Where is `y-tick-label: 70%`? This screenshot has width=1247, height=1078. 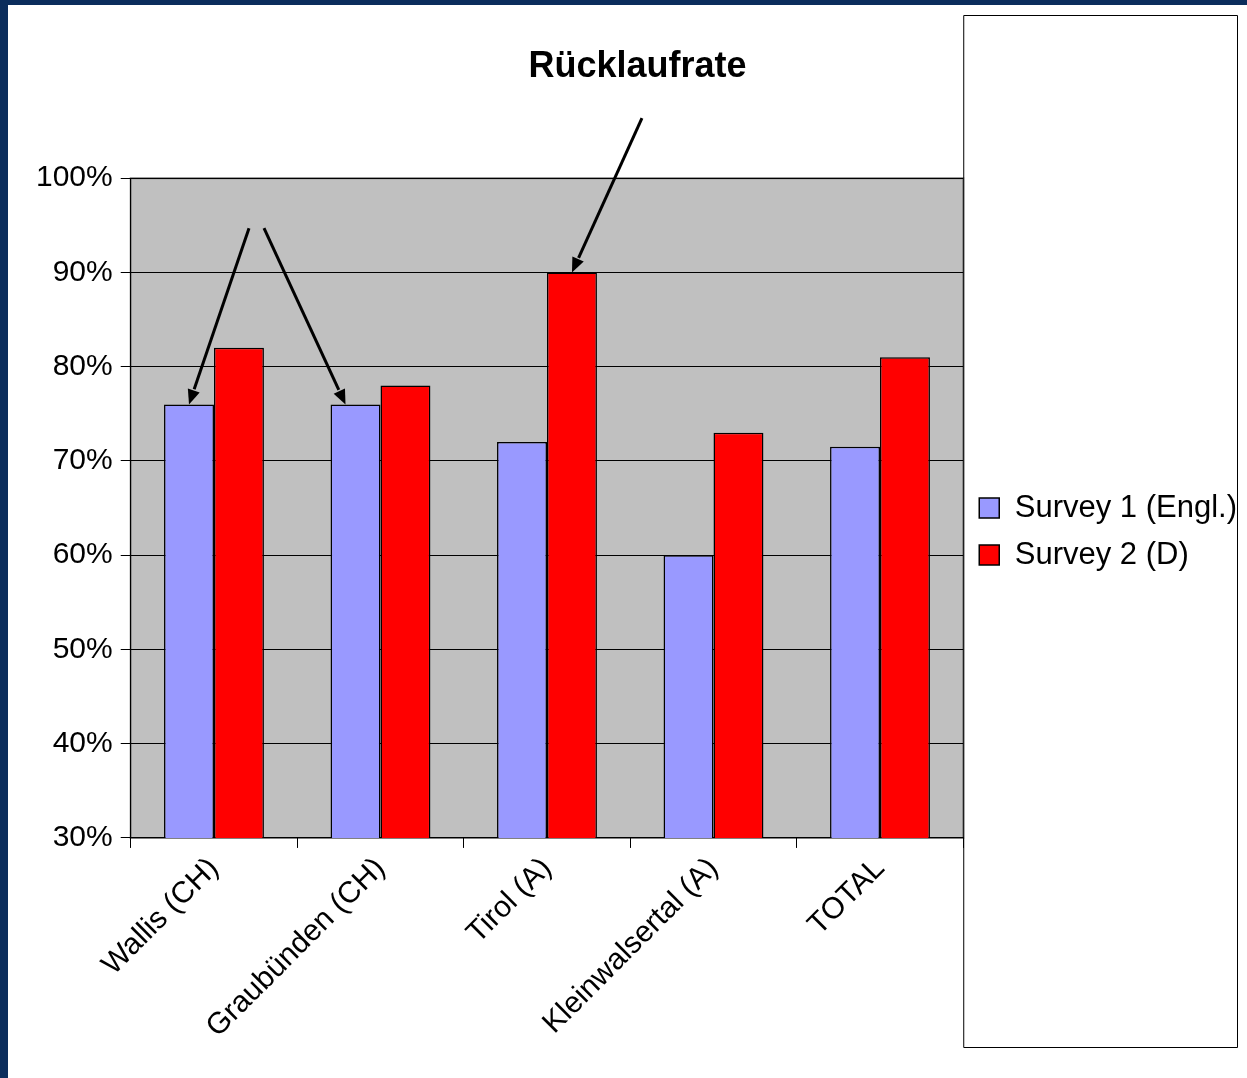 y-tick-label: 70% is located at coordinates (82, 459).